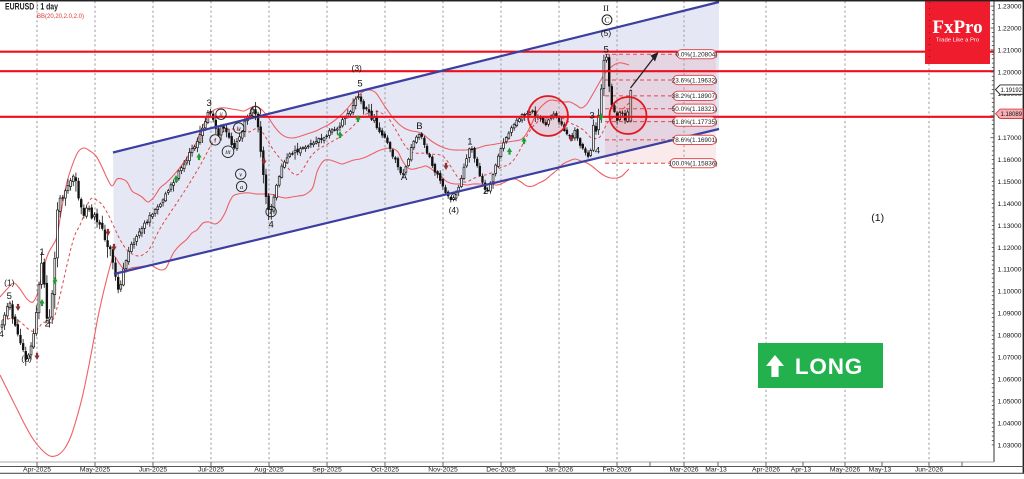  What do you see at coordinates (766, 469) in the screenshot?
I see `svg-text: Apr-2026` at bounding box center [766, 469].